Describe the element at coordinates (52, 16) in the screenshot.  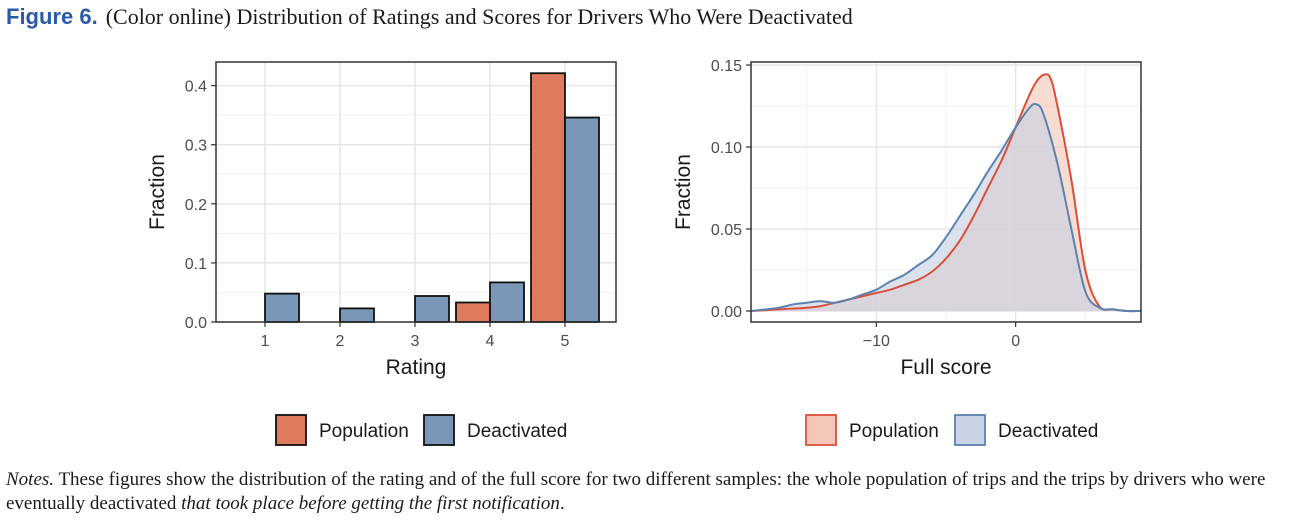
I see `figure-label: Figure 6.` at that location.